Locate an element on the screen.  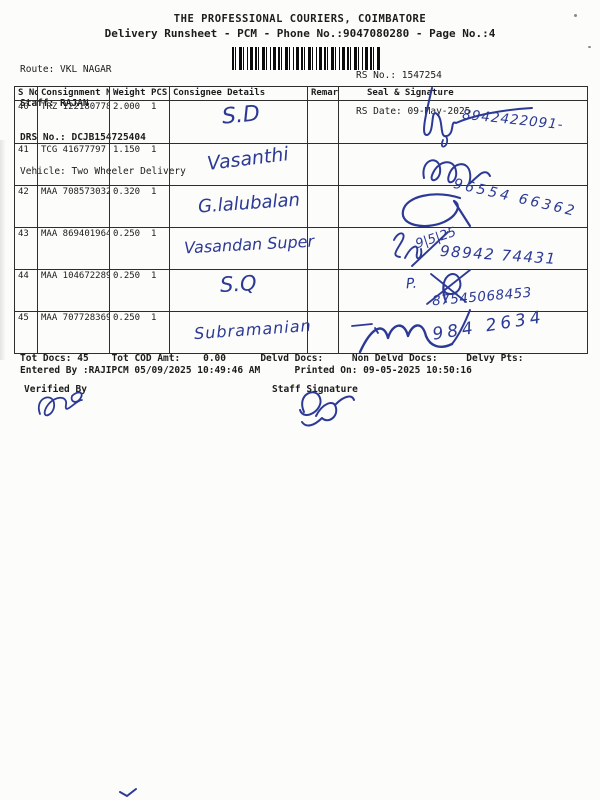
tot-cod-label: Tot COD Amt: is located at coordinates (146, 358).